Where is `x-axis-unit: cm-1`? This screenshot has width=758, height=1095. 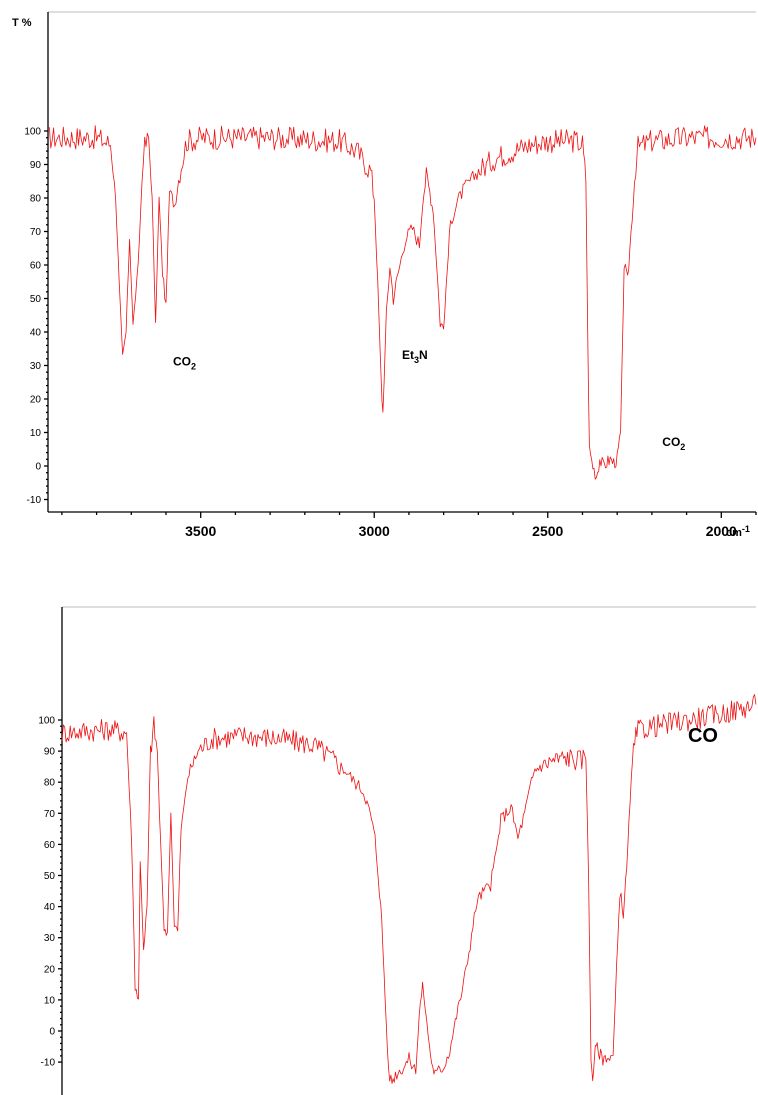
x-axis-unit: cm-1 is located at coordinates (738, 531).